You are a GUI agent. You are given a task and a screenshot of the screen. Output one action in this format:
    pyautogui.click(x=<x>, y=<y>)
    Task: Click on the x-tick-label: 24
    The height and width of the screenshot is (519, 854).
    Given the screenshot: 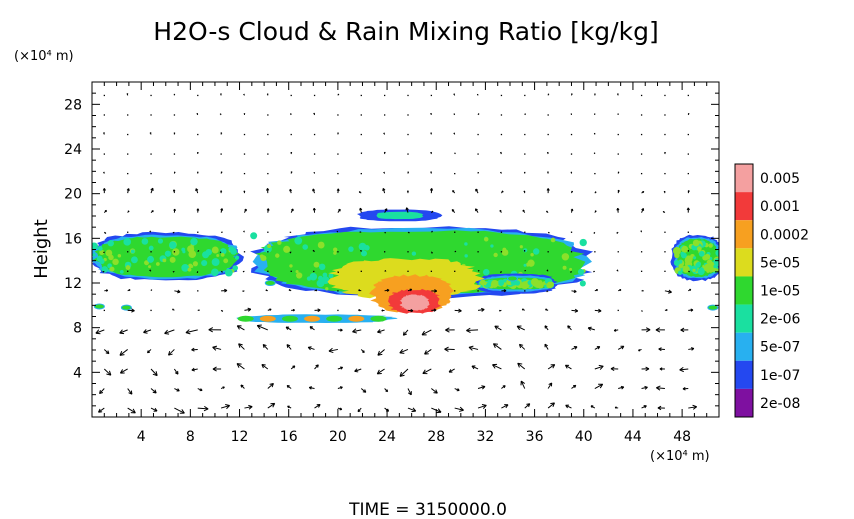 What is the action you would take?
    pyautogui.click(x=387, y=437)
    